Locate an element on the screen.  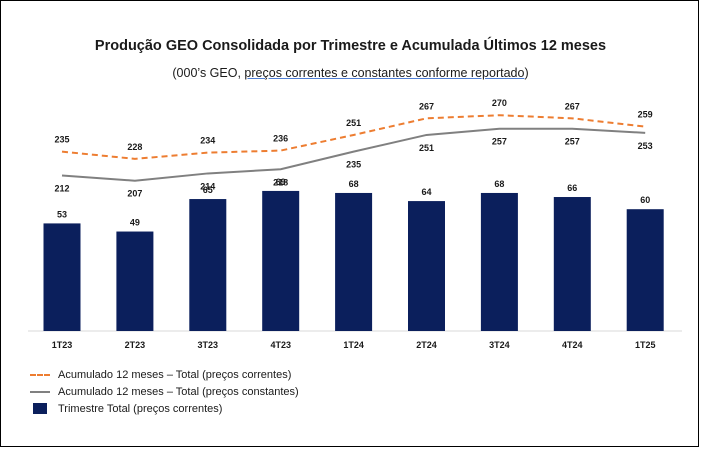
bar-1T24 is located at coordinates (354, 261).